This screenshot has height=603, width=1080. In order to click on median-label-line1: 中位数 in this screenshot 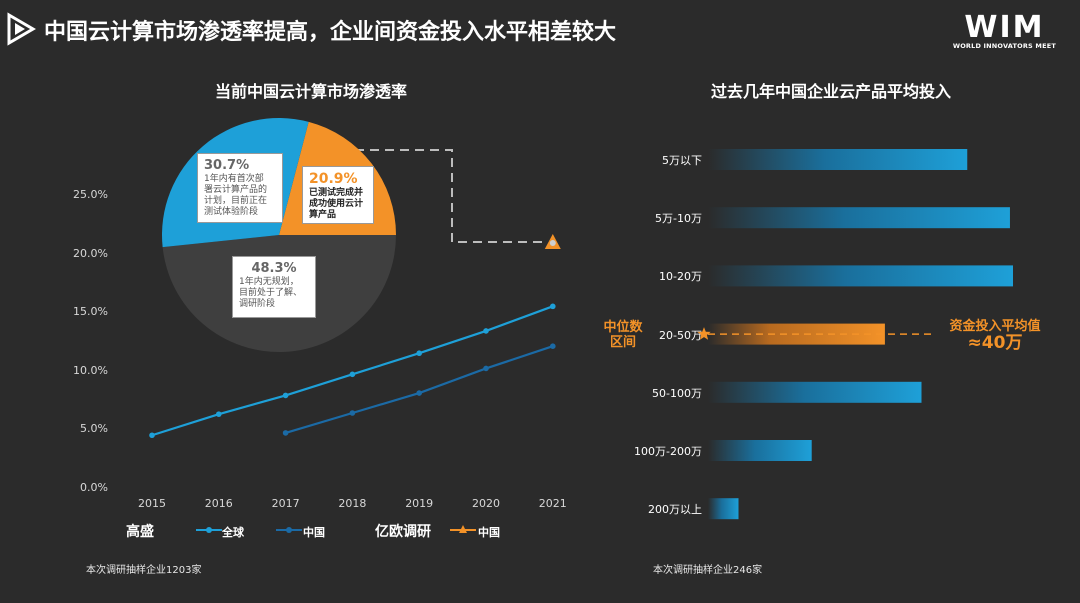, I will do `click(623, 327)`.